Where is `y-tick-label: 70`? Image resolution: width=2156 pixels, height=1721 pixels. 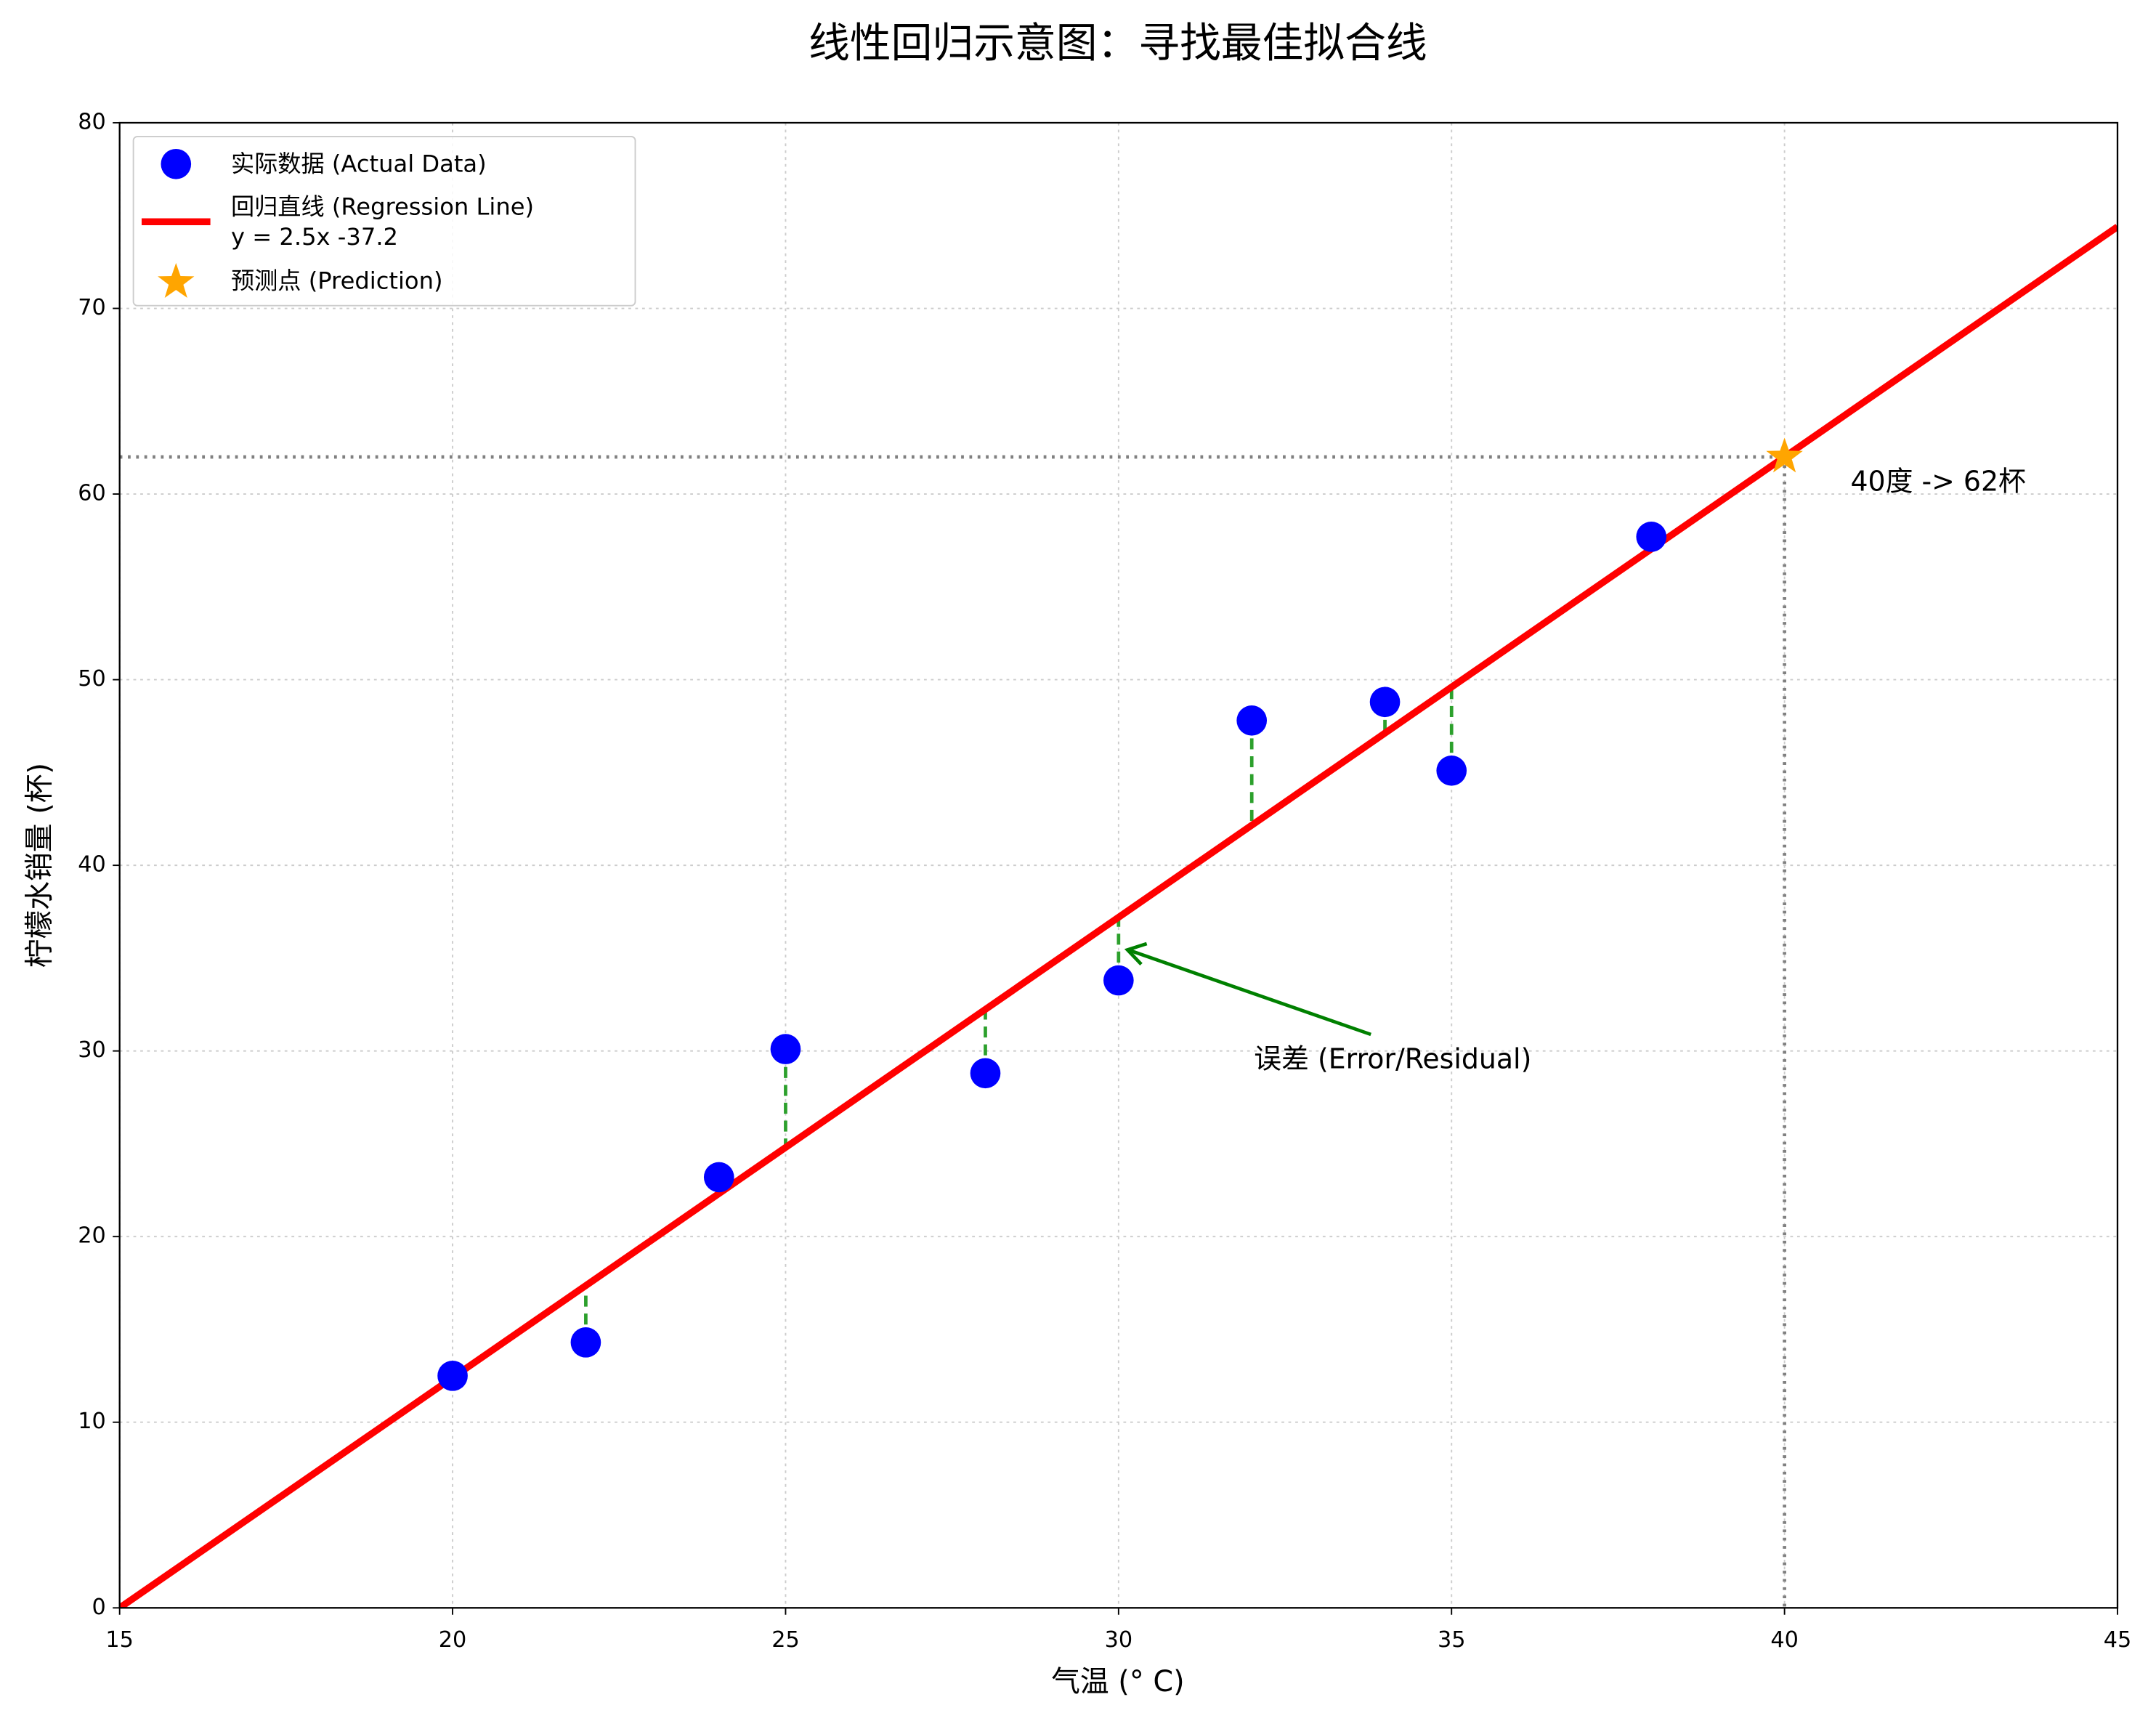
y-tick-label: 70 is located at coordinates (92, 308).